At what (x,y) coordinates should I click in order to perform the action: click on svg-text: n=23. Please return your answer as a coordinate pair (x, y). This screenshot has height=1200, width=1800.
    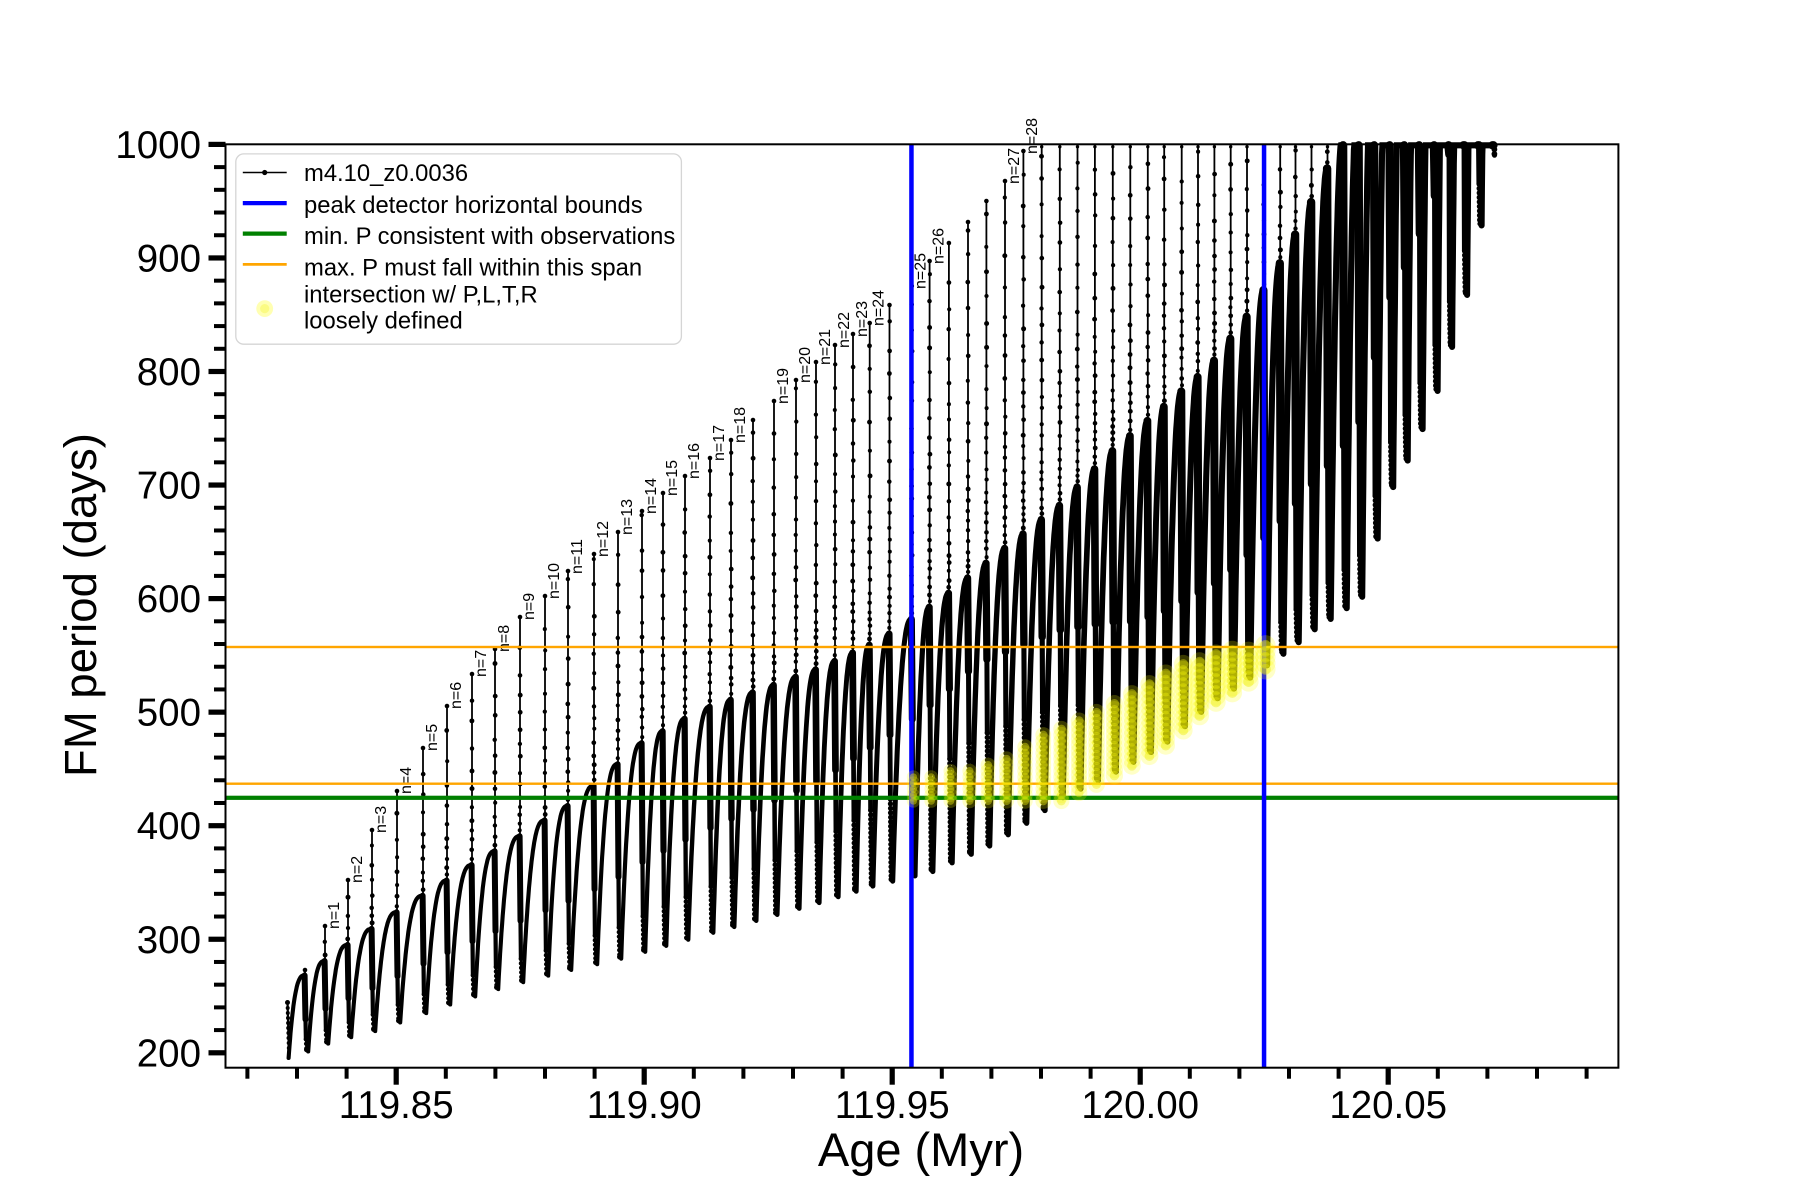
    Looking at the image, I should click on (862, 319).